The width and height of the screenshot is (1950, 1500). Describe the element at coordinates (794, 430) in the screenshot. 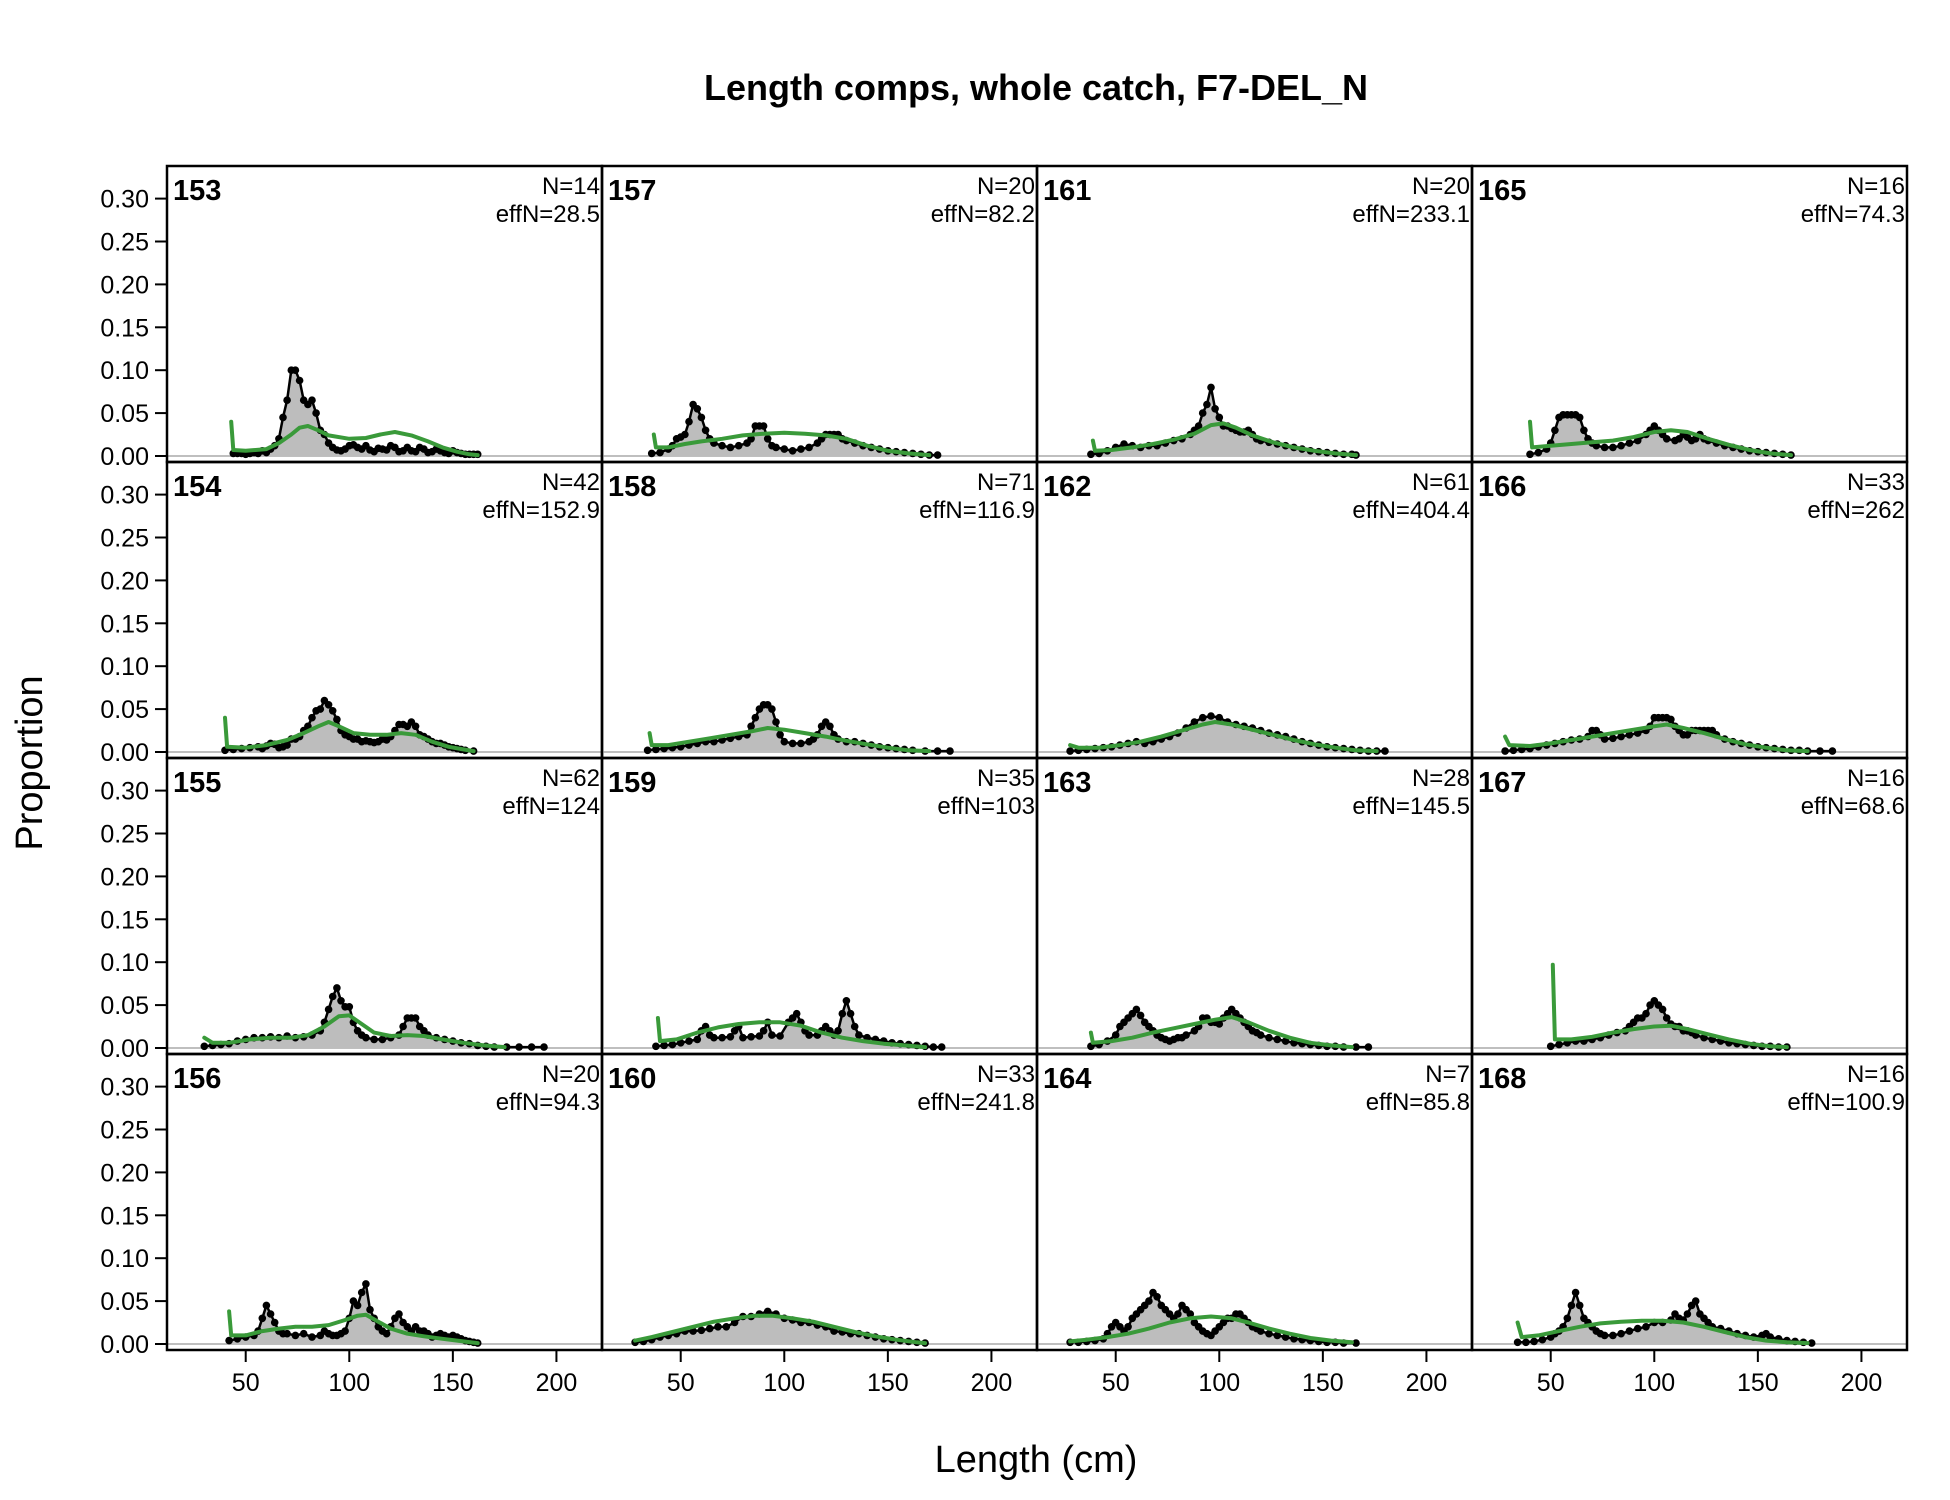

I see `observed-area` at that location.